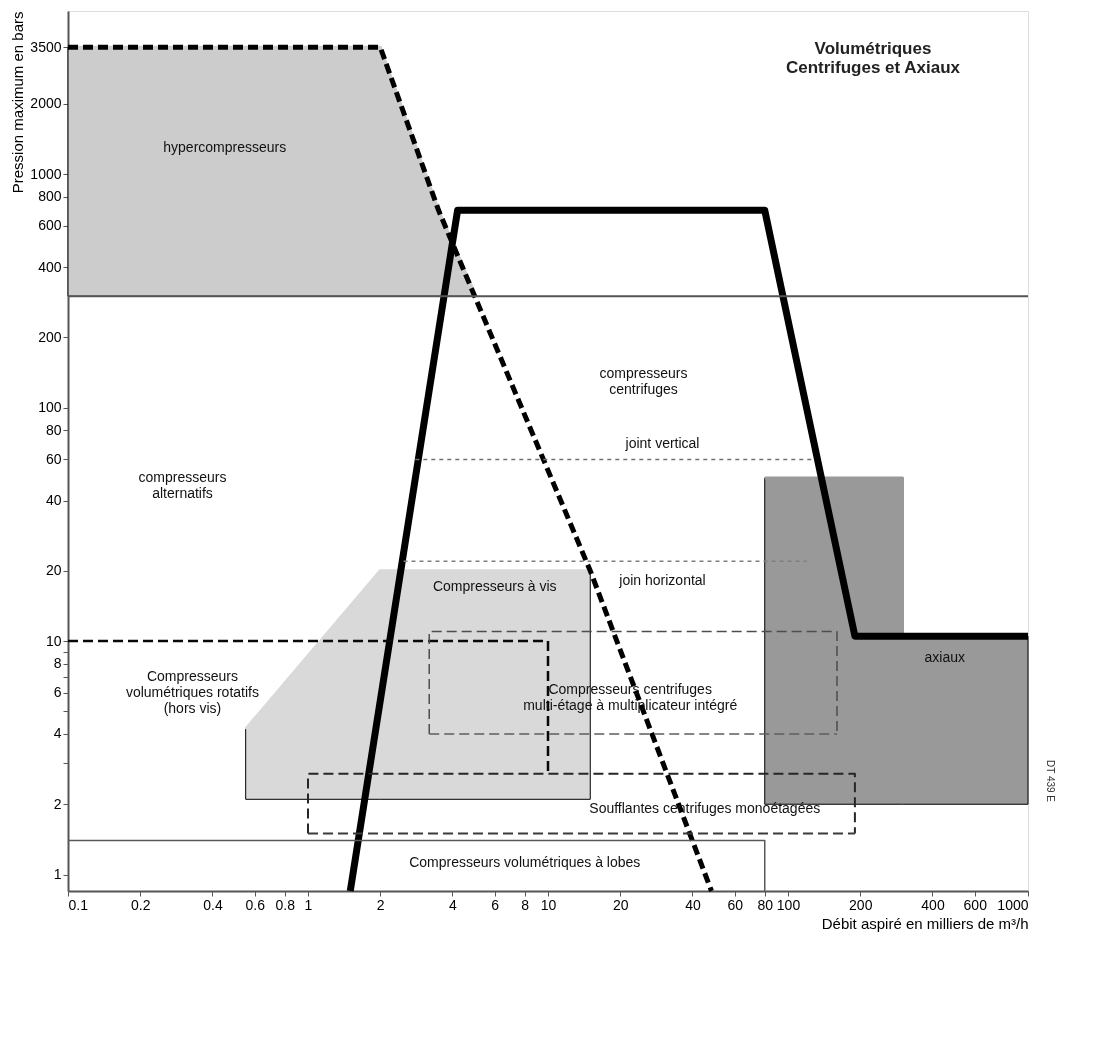  I want to click on x-tick-label: 2, so click(380, 904).